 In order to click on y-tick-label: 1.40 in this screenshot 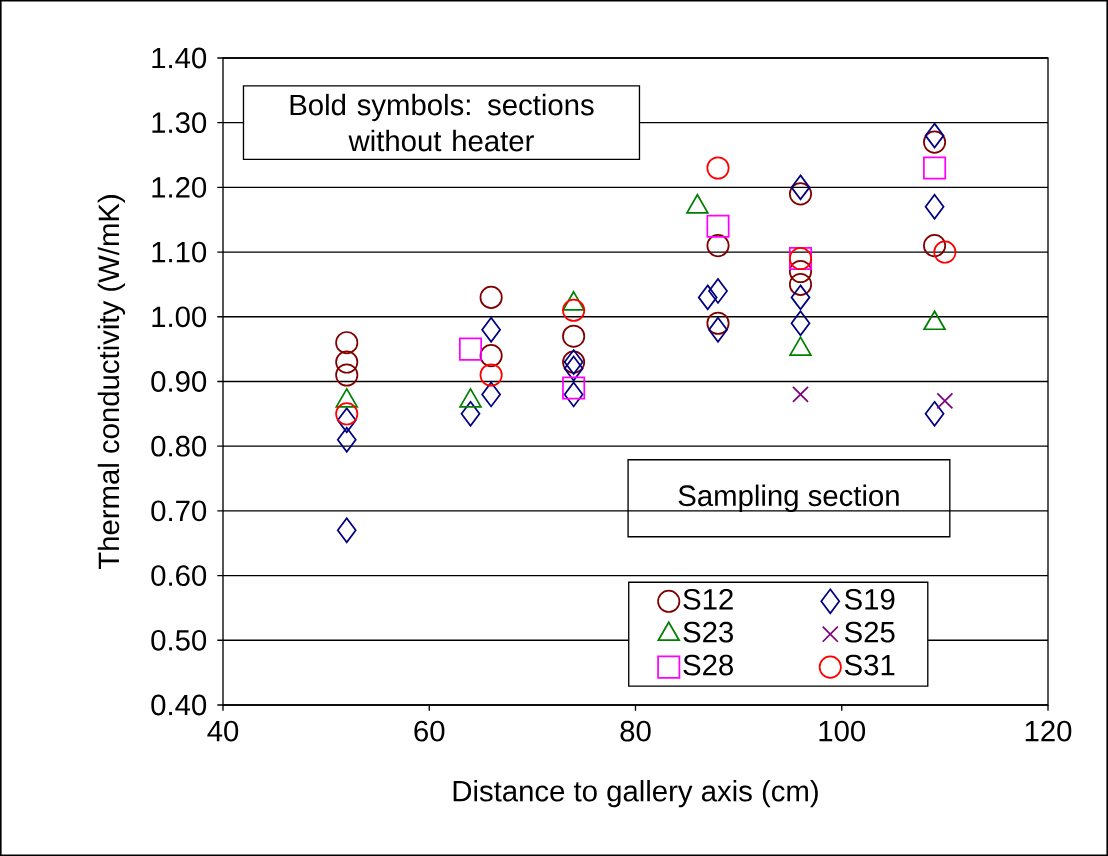, I will do `click(179, 58)`.